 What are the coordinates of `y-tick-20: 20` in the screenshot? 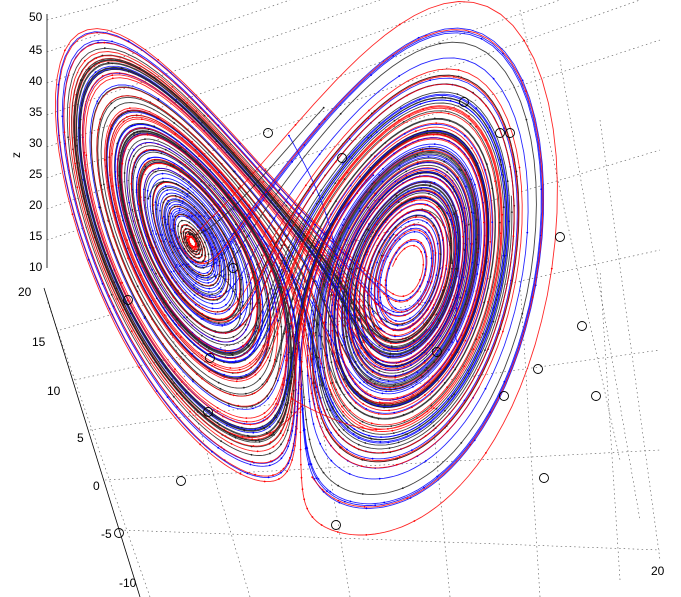 It's located at (25, 292).